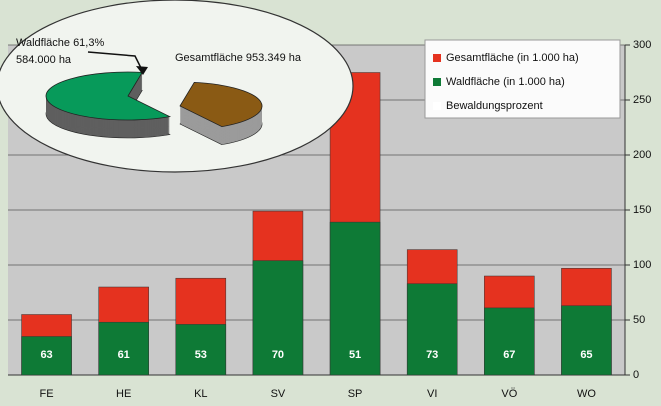  What do you see at coordinates (200, 394) in the screenshot?
I see `x-tick-label: KL` at bounding box center [200, 394].